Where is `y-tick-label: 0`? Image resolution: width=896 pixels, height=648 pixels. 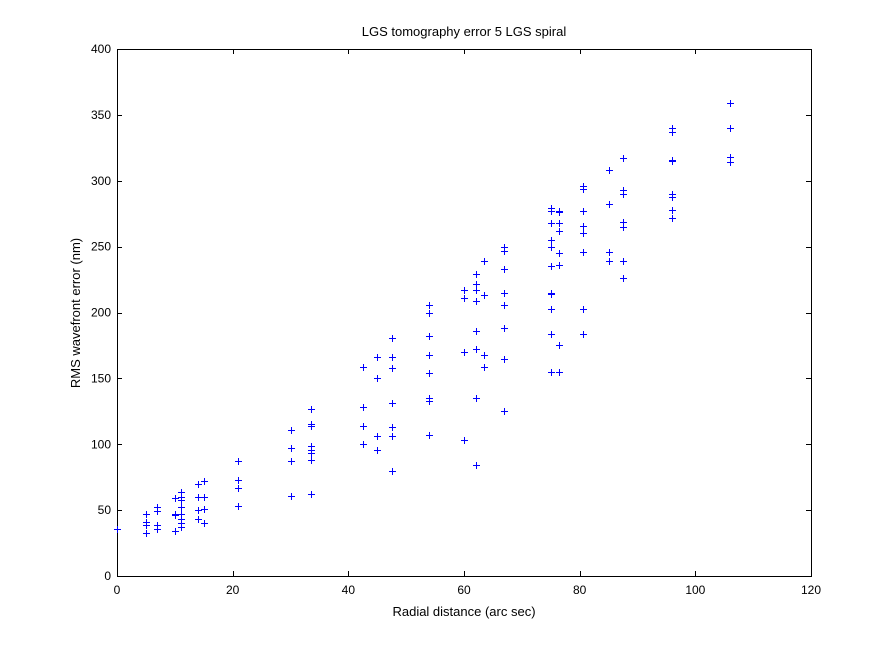
y-tick-label: 0 is located at coordinates (107, 576).